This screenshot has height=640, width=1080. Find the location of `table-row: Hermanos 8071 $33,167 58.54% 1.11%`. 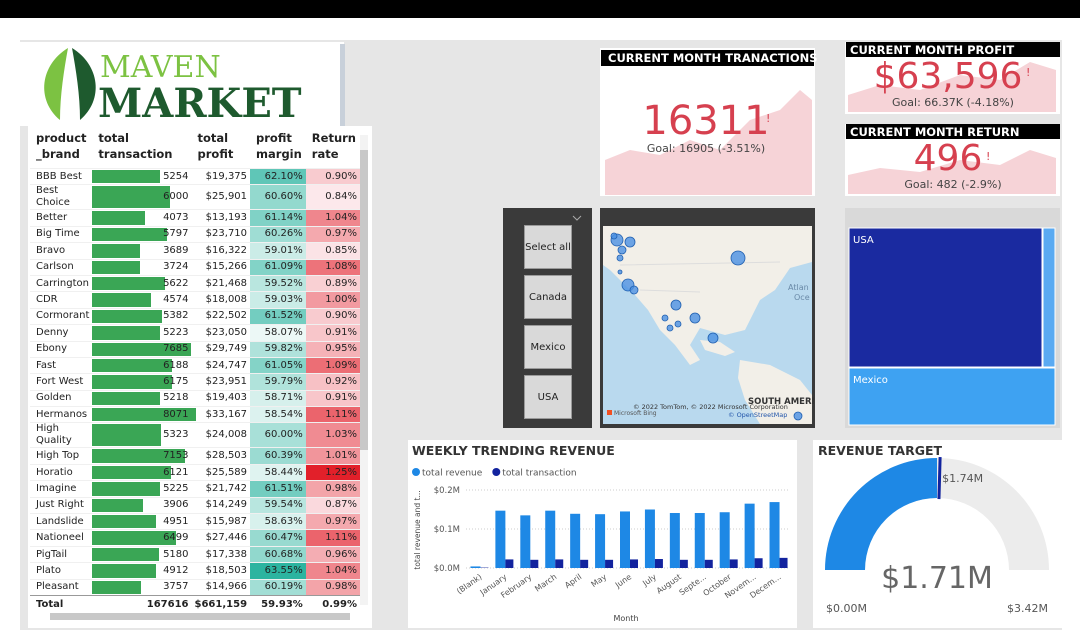

table-row: Hermanos 8071 $33,167 58.54% 1.11% is located at coordinates (195, 414).